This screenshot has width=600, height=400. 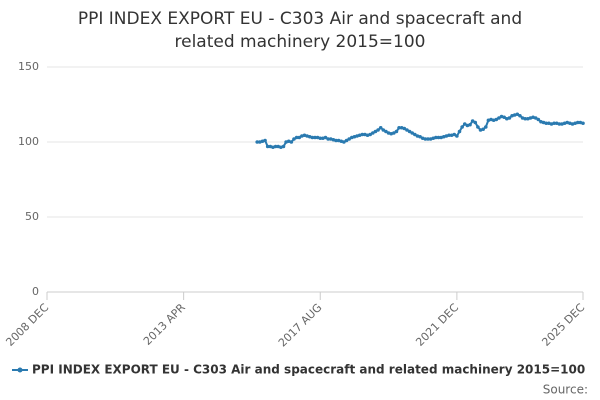 I want to click on y-tick-label: 100, so click(x=28, y=141).